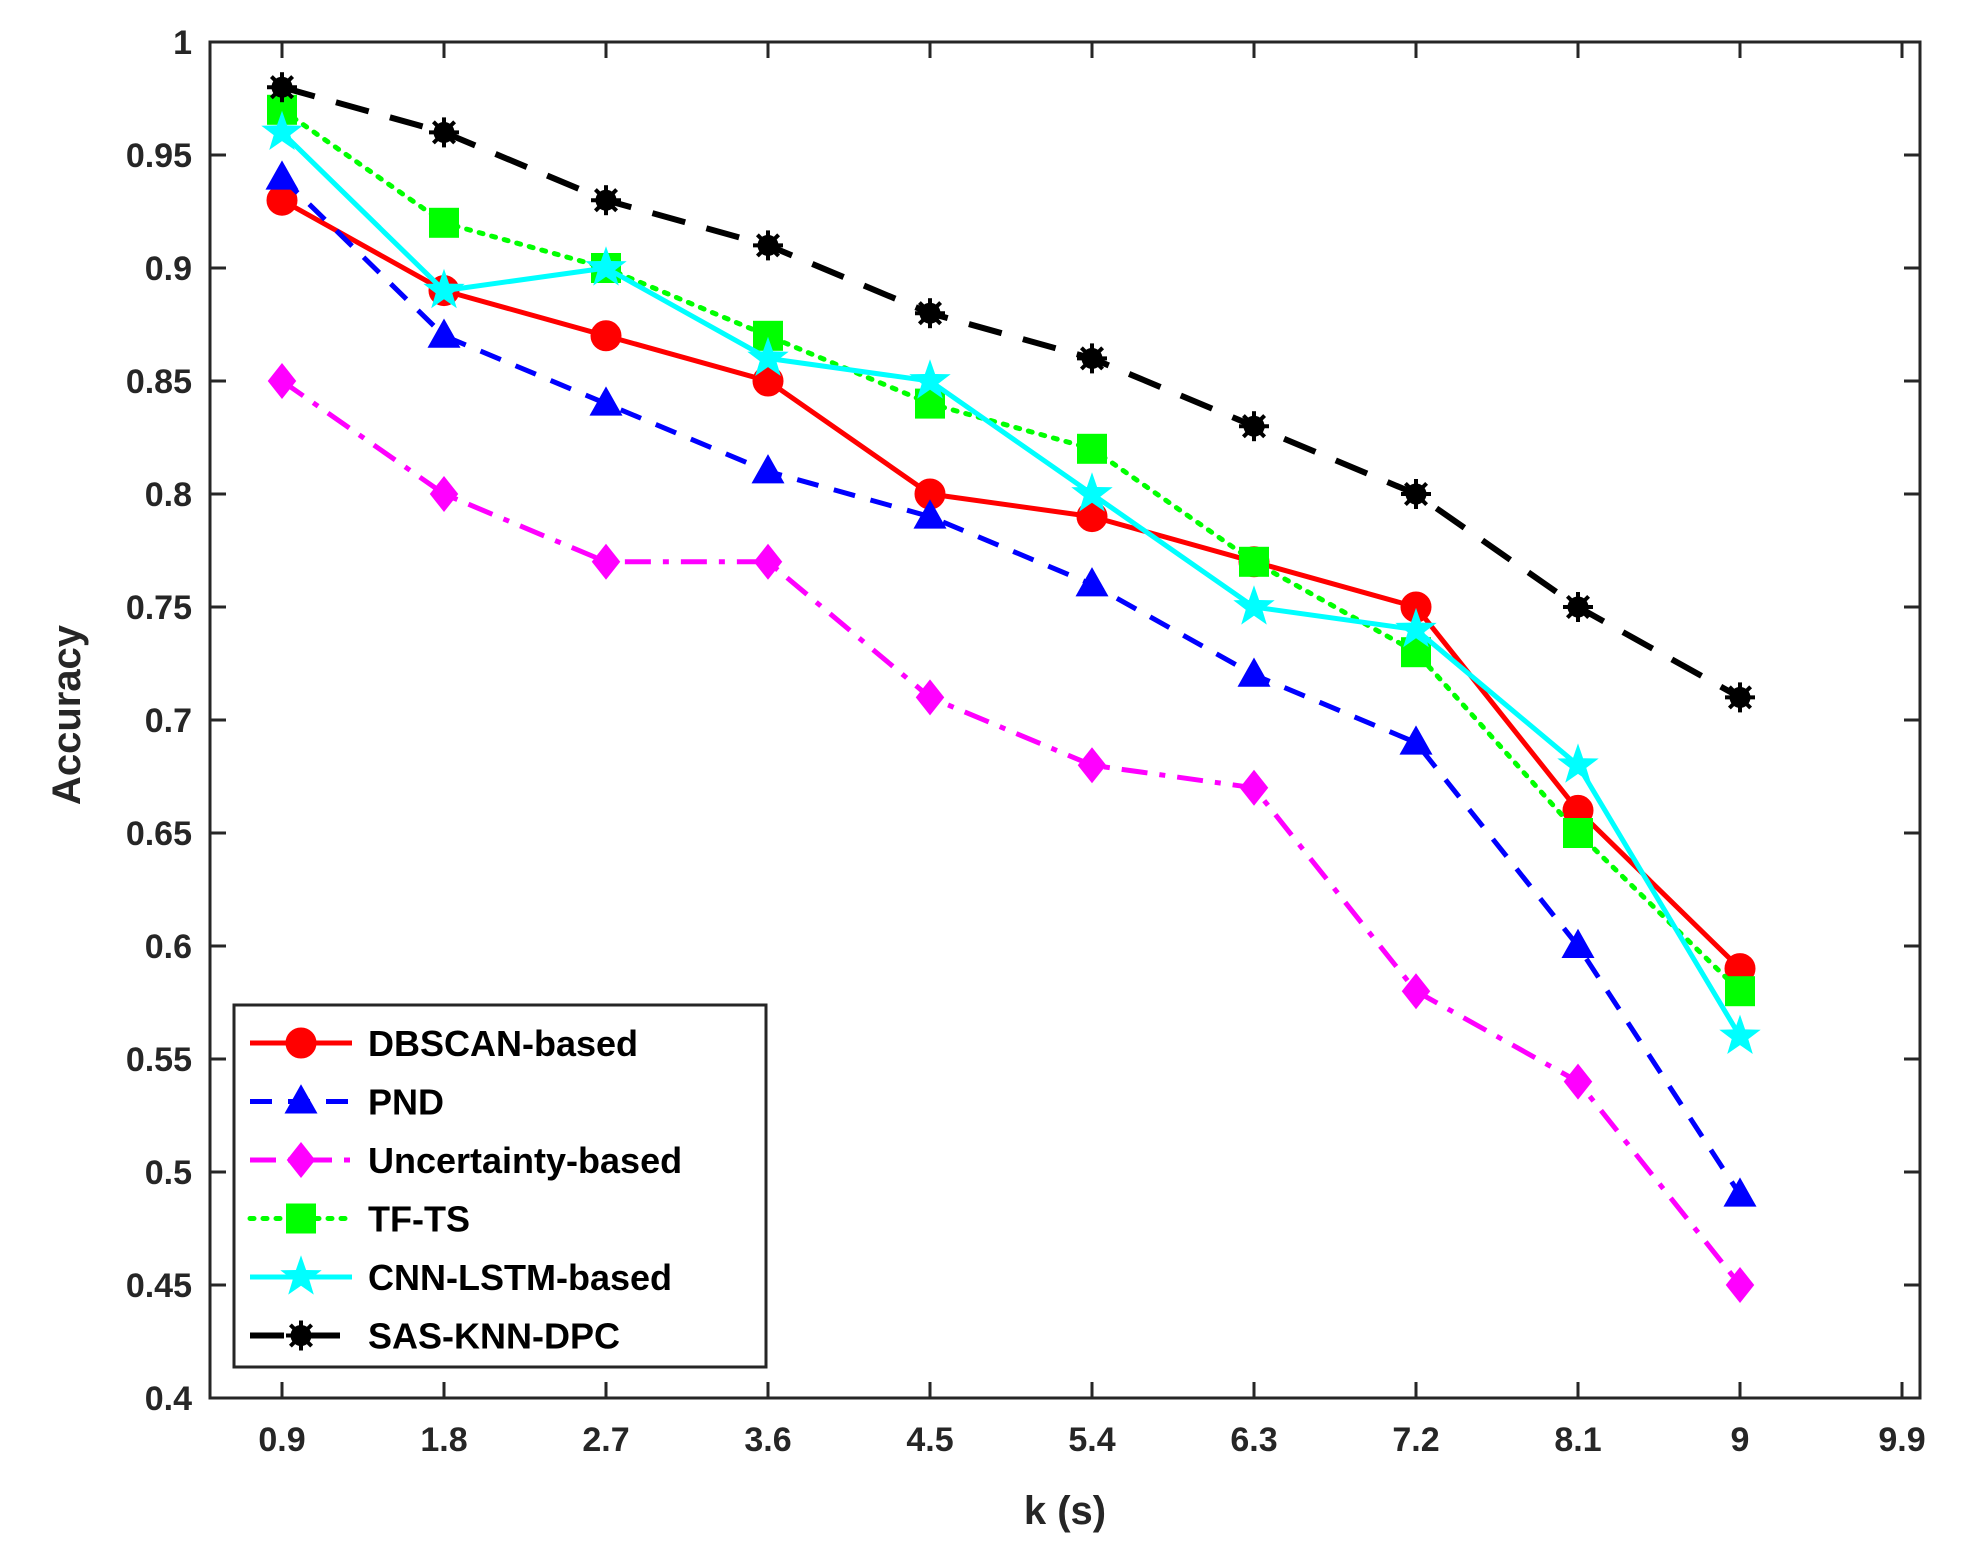 This screenshot has width=1968, height=1562. What do you see at coordinates (525, 1160) in the screenshot?
I see `legend-label: Uncertainty-based` at bounding box center [525, 1160].